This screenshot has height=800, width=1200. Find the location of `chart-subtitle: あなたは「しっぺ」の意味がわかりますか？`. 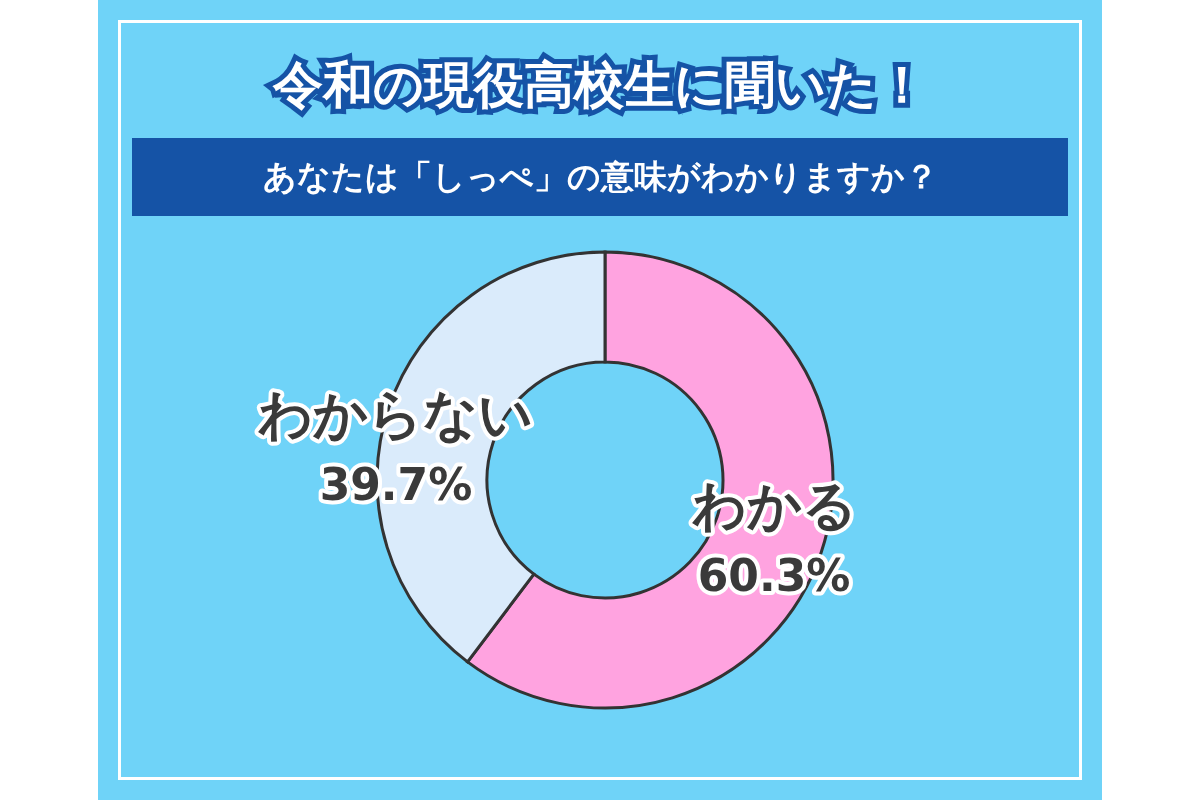

chart-subtitle: あなたは「しっぺ」の意味がわかりますか？ is located at coordinates (600, 177).